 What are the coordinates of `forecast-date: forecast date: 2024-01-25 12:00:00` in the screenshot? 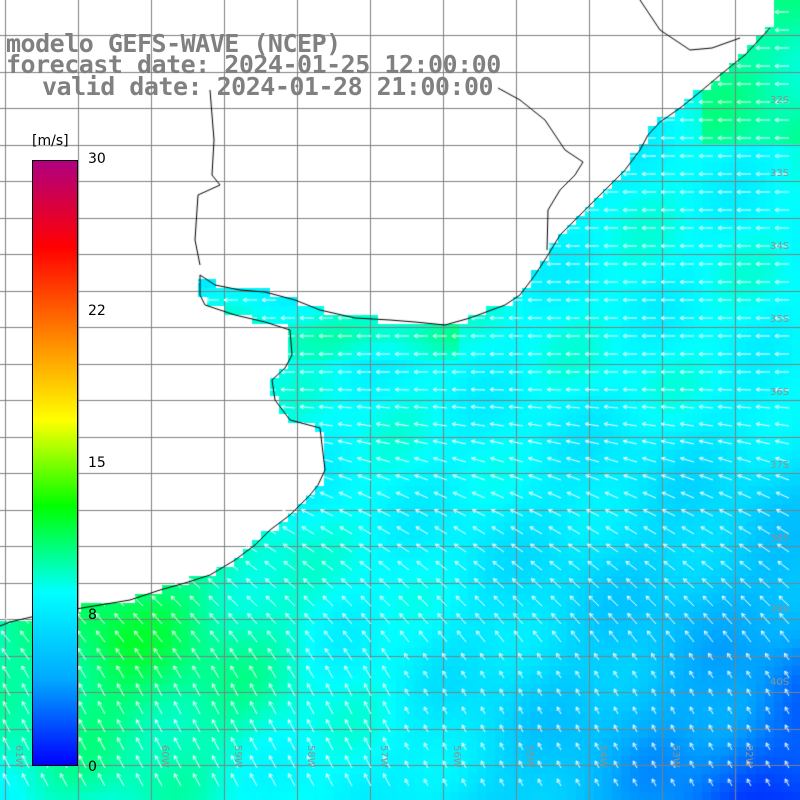 It's located at (253, 64).